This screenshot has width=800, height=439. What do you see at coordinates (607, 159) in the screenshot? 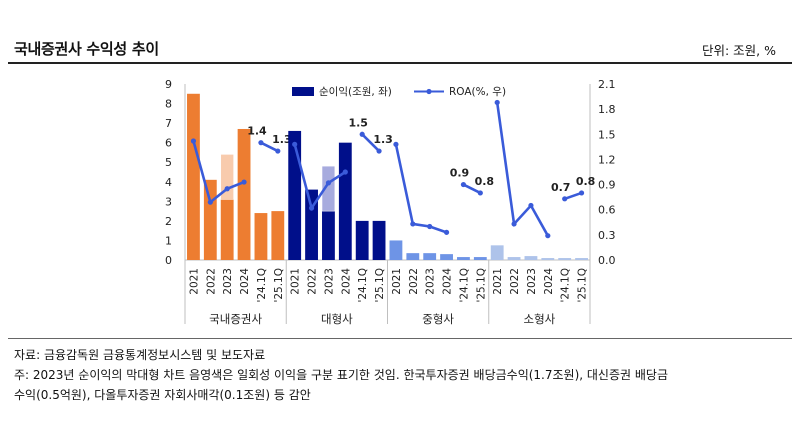
I see `right-tick-label: 1.2` at bounding box center [607, 159].